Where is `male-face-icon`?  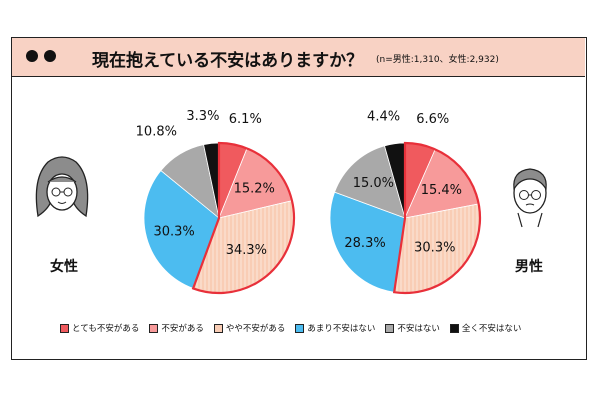 male-face-icon is located at coordinates (530, 198).